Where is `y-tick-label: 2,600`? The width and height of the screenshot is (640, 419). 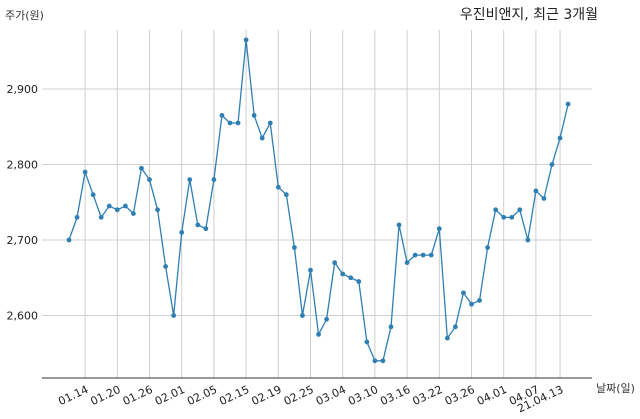
y-tick-label: 2,600 is located at coordinates (23, 316).